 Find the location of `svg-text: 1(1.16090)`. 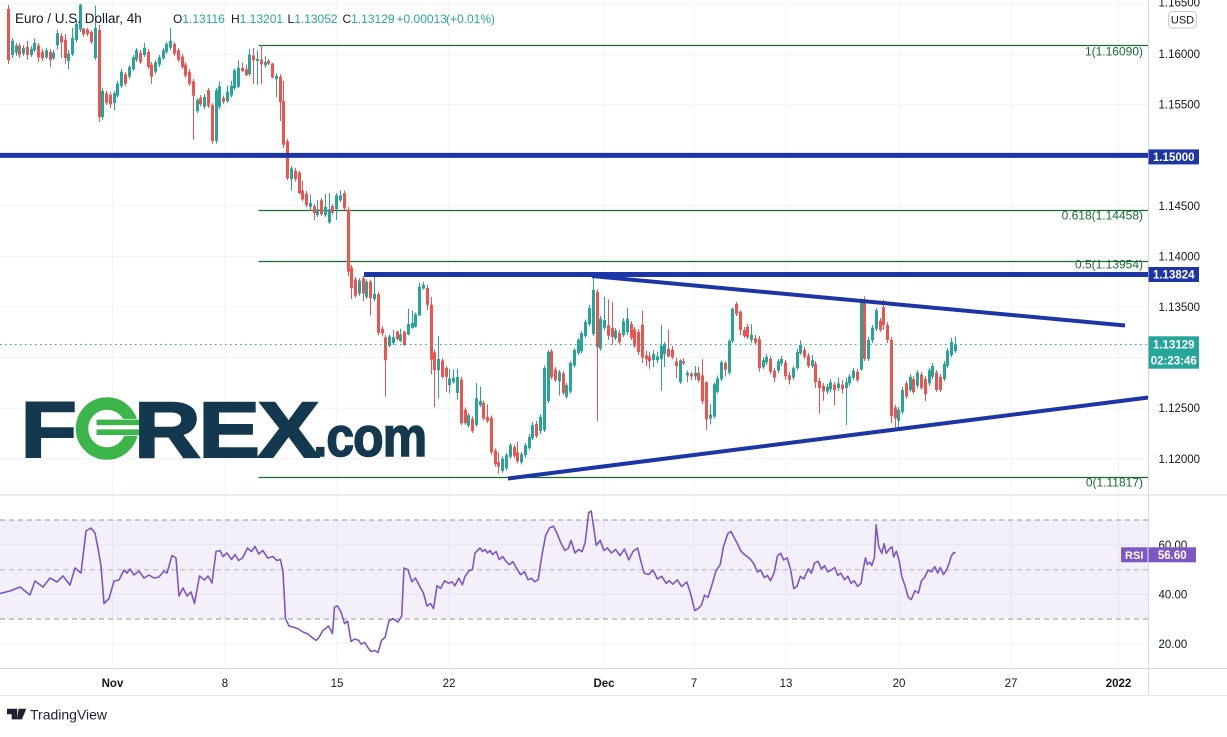

svg-text: 1(1.16090) is located at coordinates (1114, 52).